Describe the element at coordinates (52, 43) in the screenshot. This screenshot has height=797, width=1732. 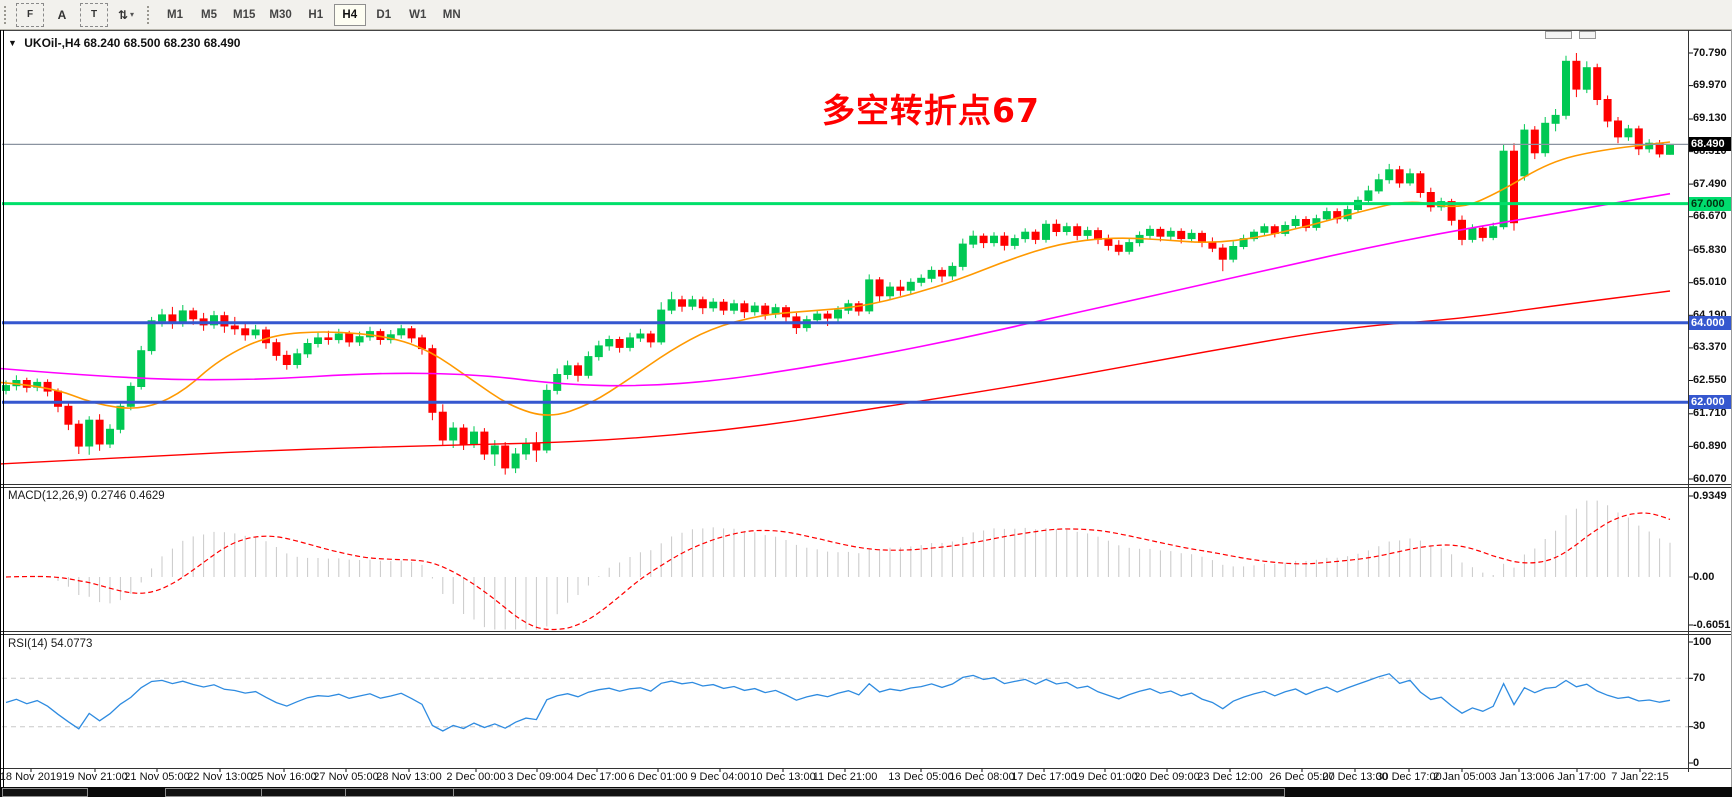
I see `chart-symbol: UKOil-,H4` at that location.